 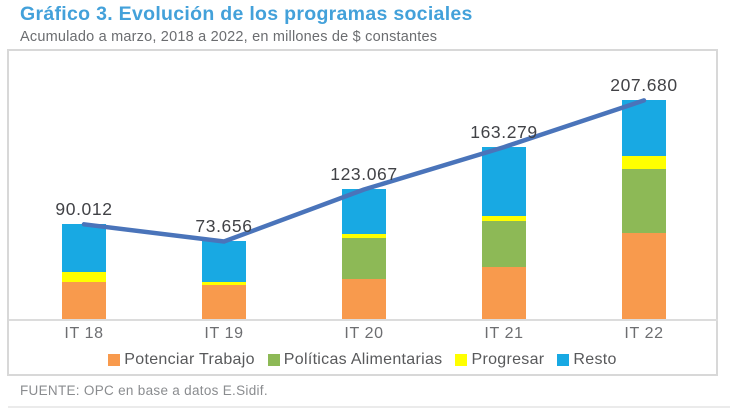 What do you see at coordinates (224, 333) in the screenshot?
I see `x-axis-label-it-19: IT 19` at bounding box center [224, 333].